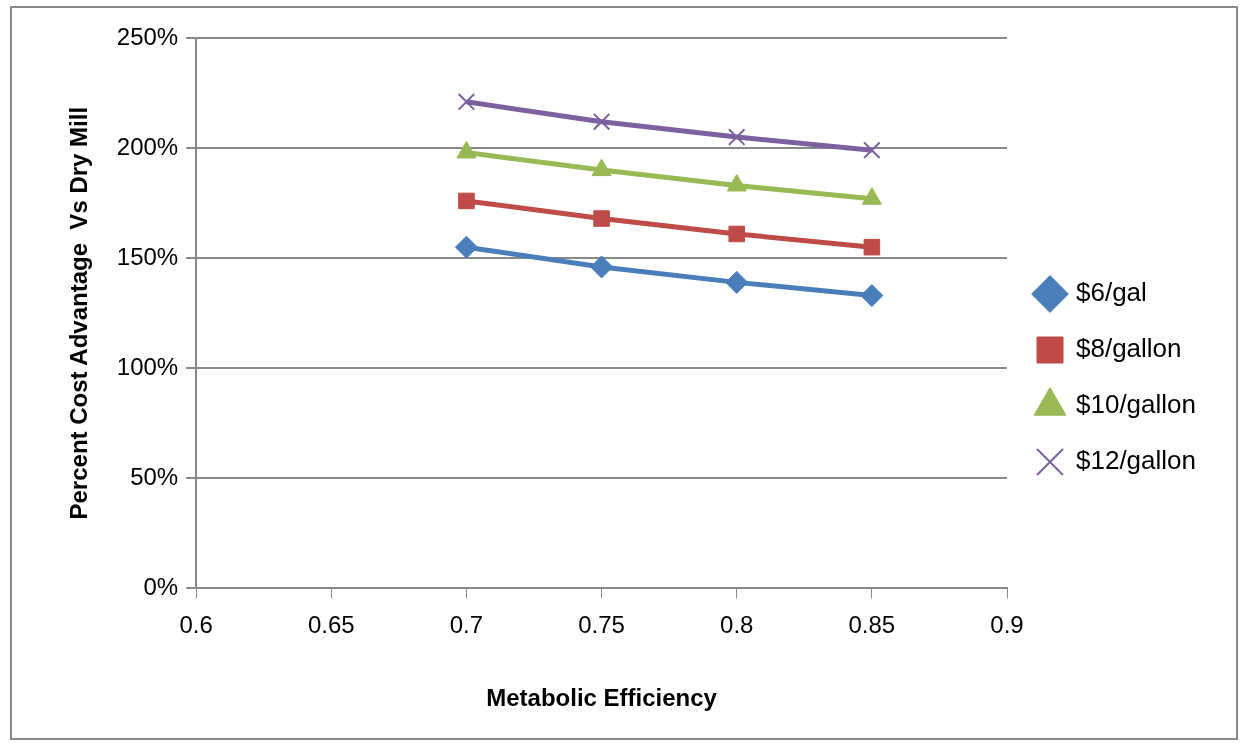 The image size is (1247, 748). I want to click on legend-label: $8/gallon, so click(1129, 348).